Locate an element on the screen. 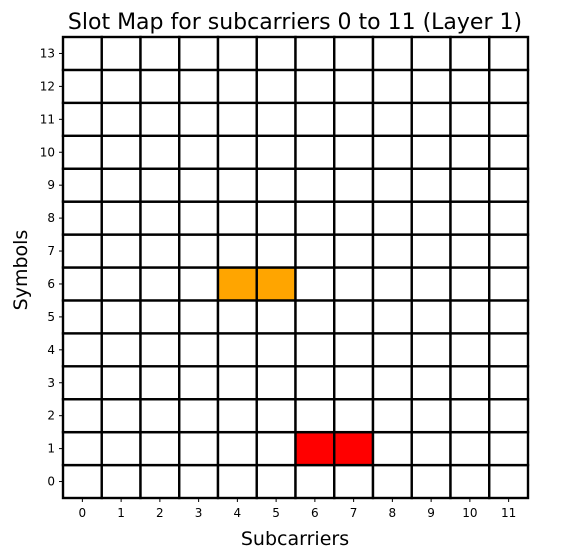 Image resolution: width=563 pixels, height=558 pixels. slot-cell-sc7-sym3 is located at coordinates (354, 383).